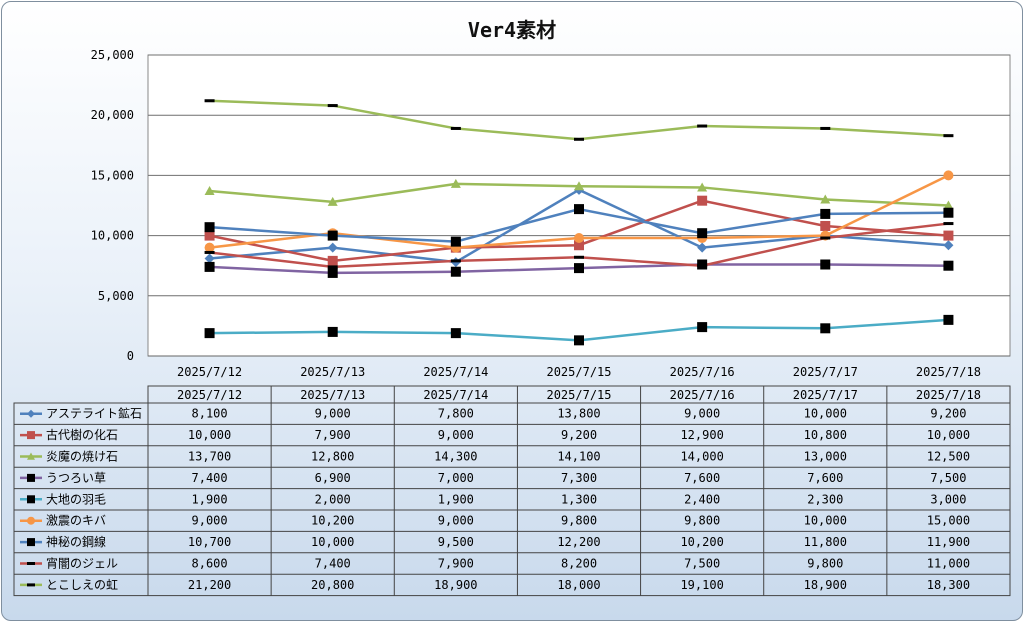  I want to click on table-header-cell: 2025/7/15, so click(578, 395).